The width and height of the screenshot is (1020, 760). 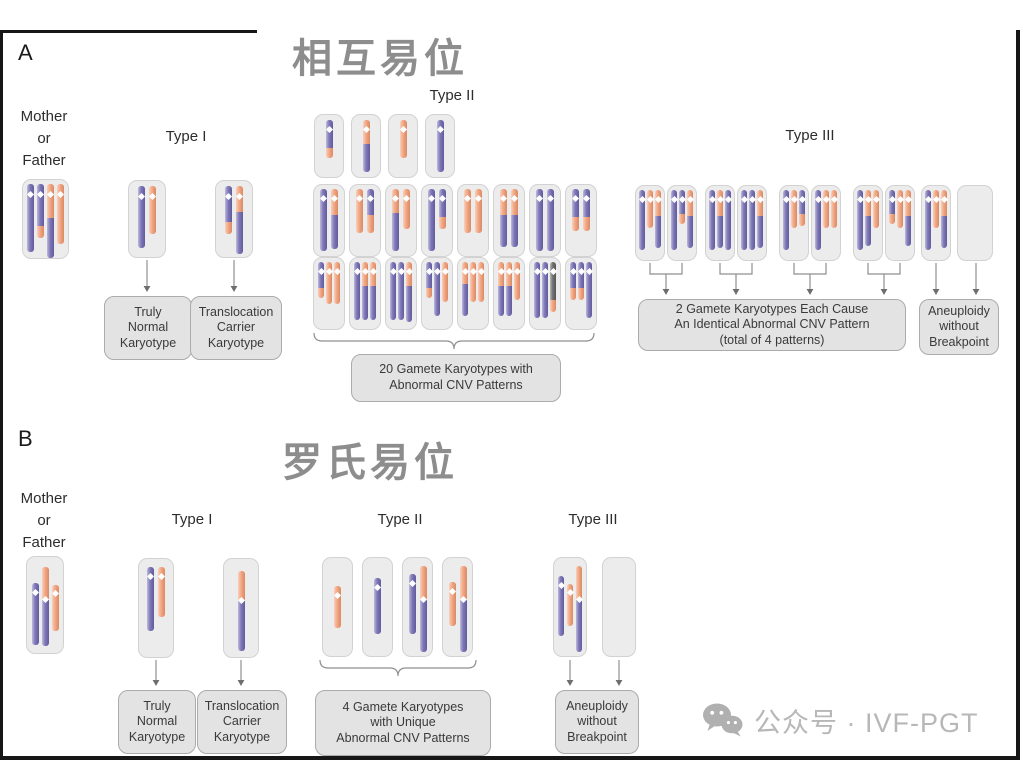 I want to click on panel-b-type2-label: Type II, so click(x=400, y=519).